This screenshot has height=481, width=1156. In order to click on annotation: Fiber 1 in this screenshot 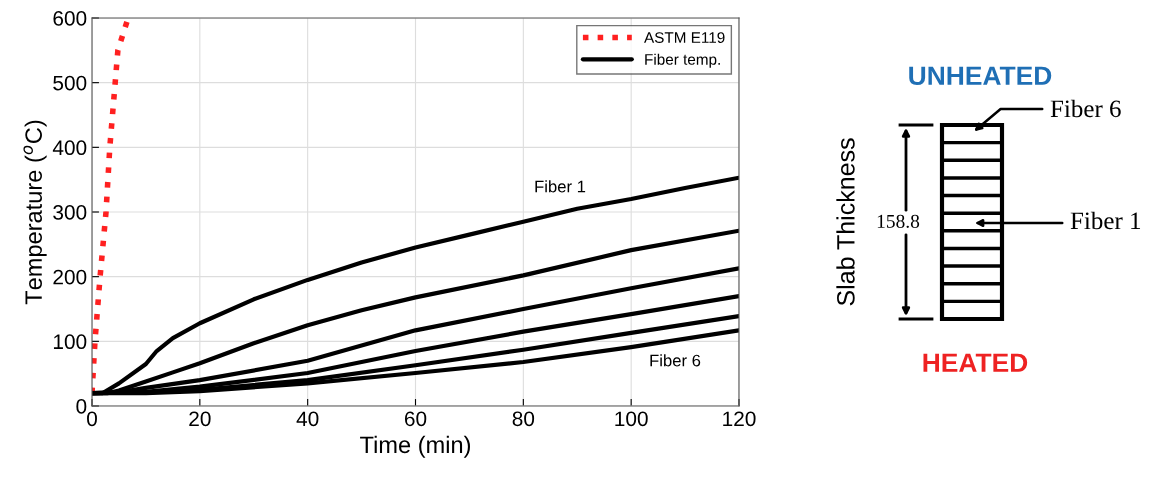, I will do `click(560, 186)`.